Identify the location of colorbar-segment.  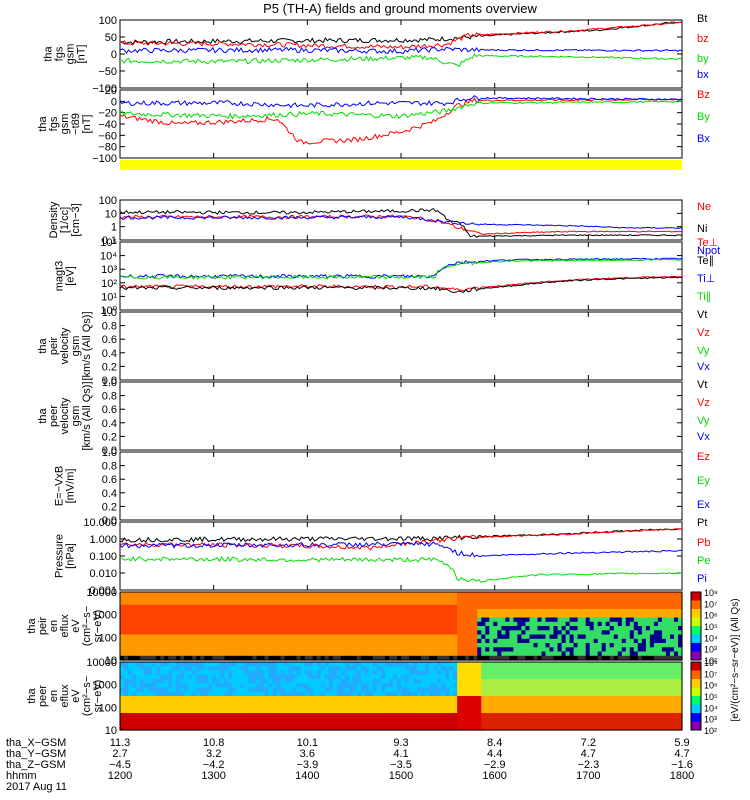
(696, 656).